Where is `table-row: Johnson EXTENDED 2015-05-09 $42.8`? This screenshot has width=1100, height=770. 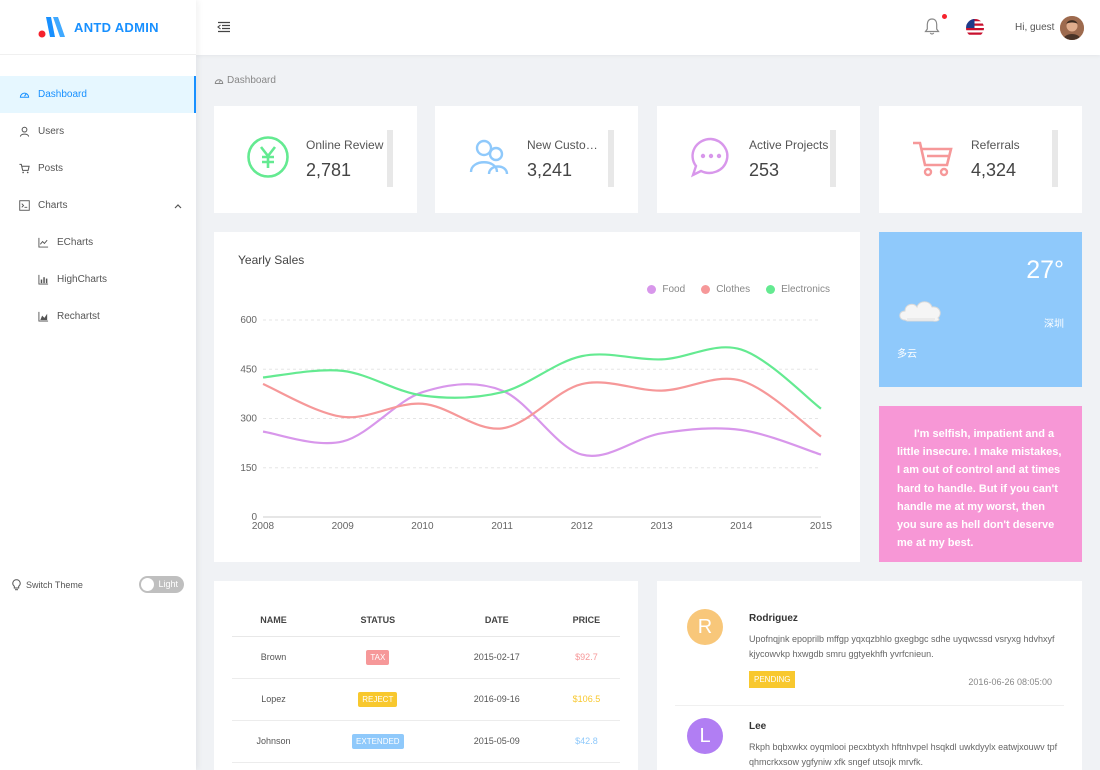
table-row: Johnson EXTENDED 2015-05-09 $42.8 is located at coordinates (426, 741).